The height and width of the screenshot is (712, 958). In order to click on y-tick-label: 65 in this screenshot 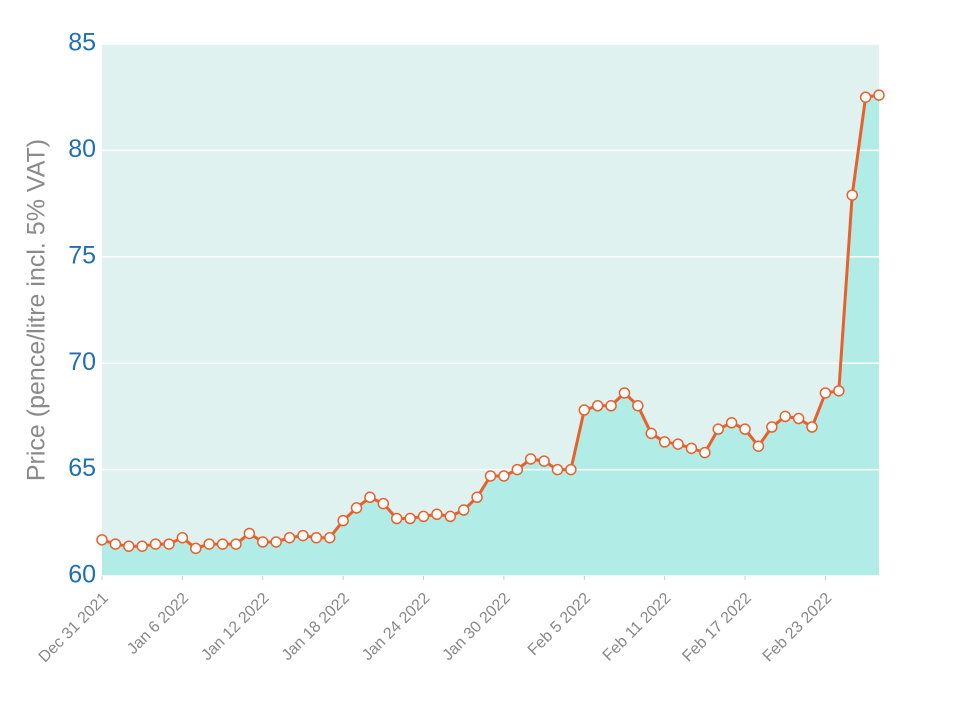, I will do `click(82, 468)`.